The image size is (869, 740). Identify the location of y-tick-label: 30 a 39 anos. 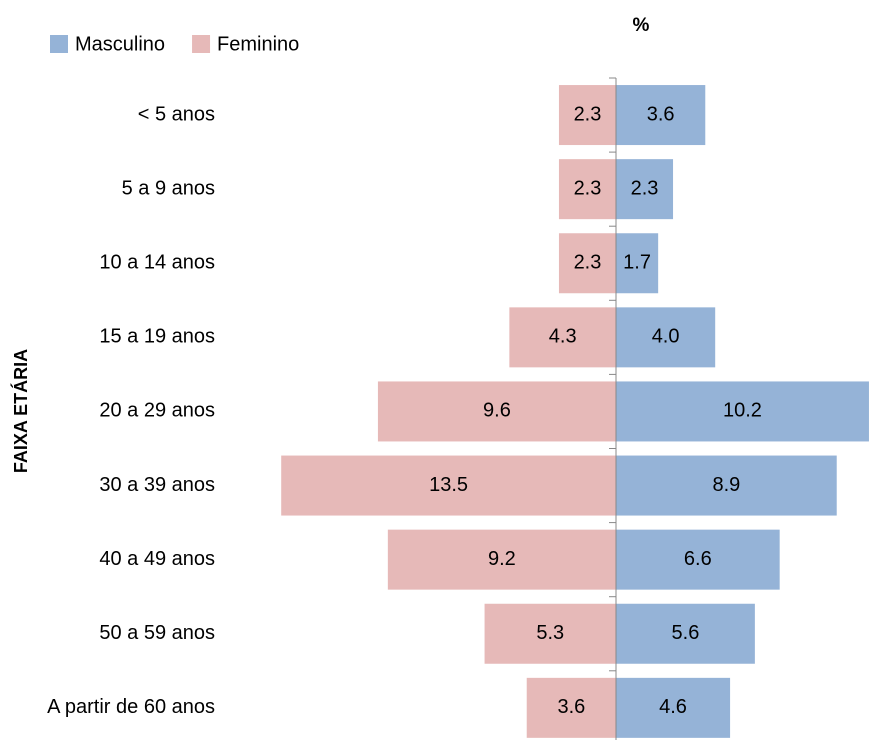
(157, 485).